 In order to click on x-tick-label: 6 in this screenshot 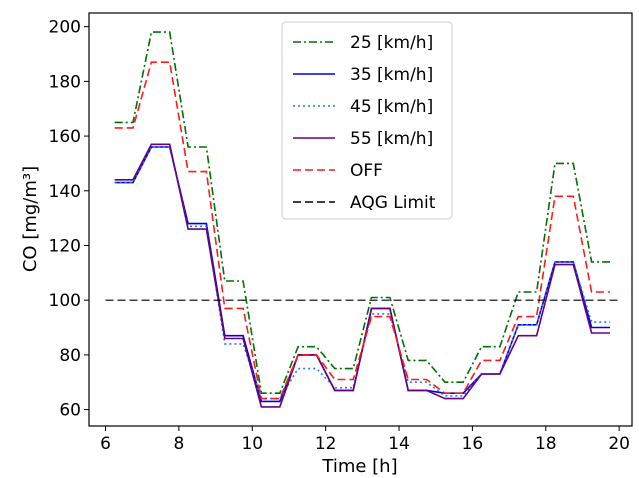, I will do `click(105, 444)`.